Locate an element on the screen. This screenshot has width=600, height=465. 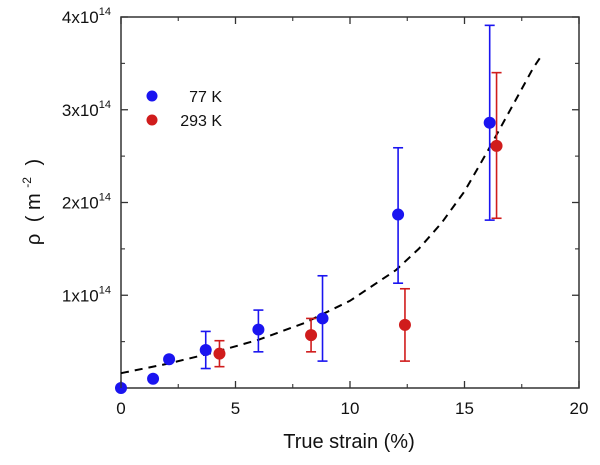
y-tick-label: 3x10¹⁴ is located at coordinates (86, 109).